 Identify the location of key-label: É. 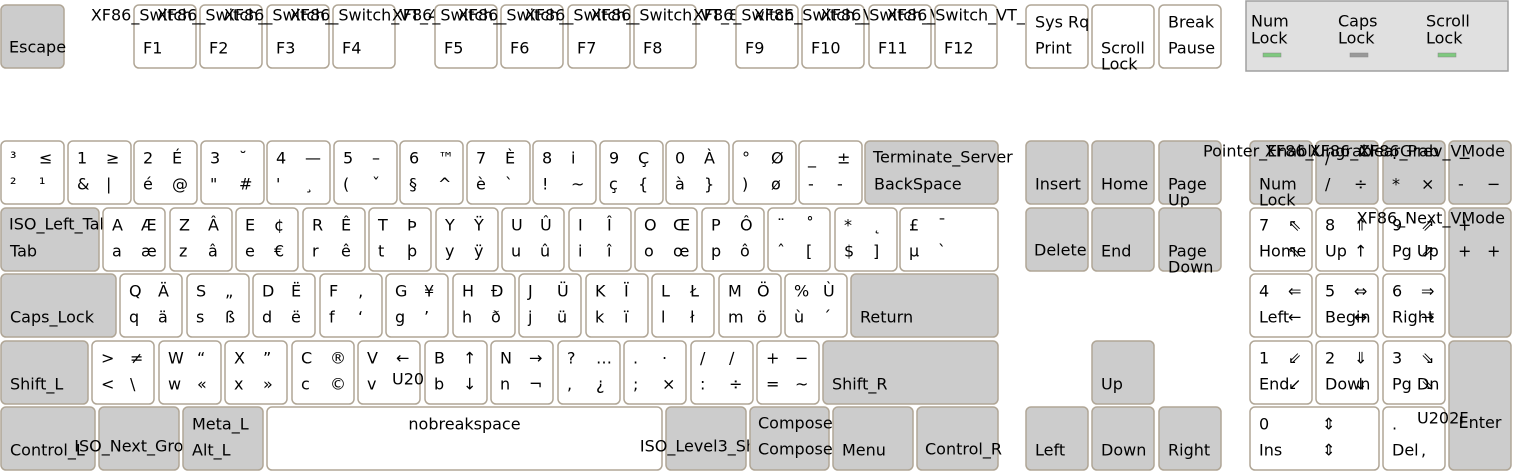
(177, 158).